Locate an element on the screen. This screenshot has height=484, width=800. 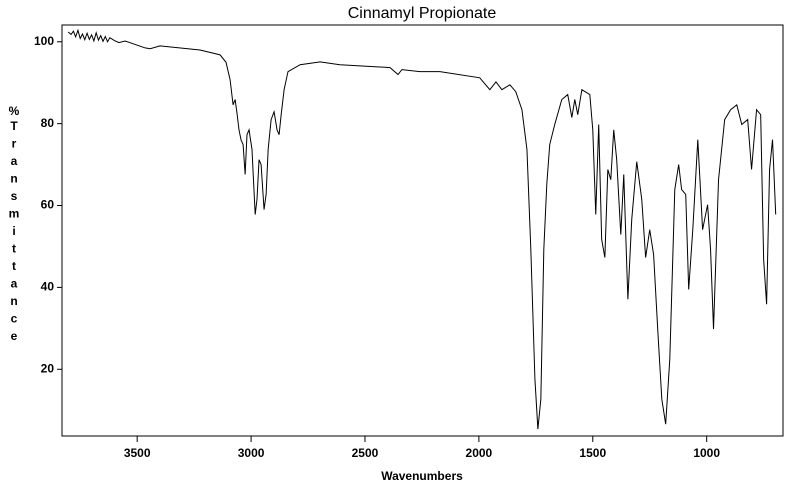
x-tick-label: 1000 is located at coordinates (706, 453).